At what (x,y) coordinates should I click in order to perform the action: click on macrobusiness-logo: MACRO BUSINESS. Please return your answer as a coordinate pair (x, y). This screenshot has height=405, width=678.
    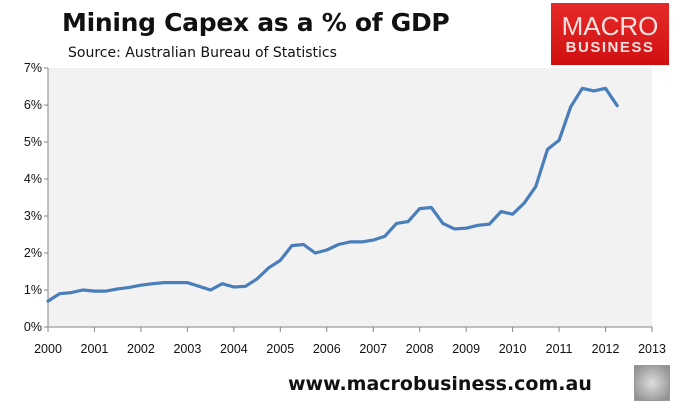
    Looking at the image, I should click on (610, 34).